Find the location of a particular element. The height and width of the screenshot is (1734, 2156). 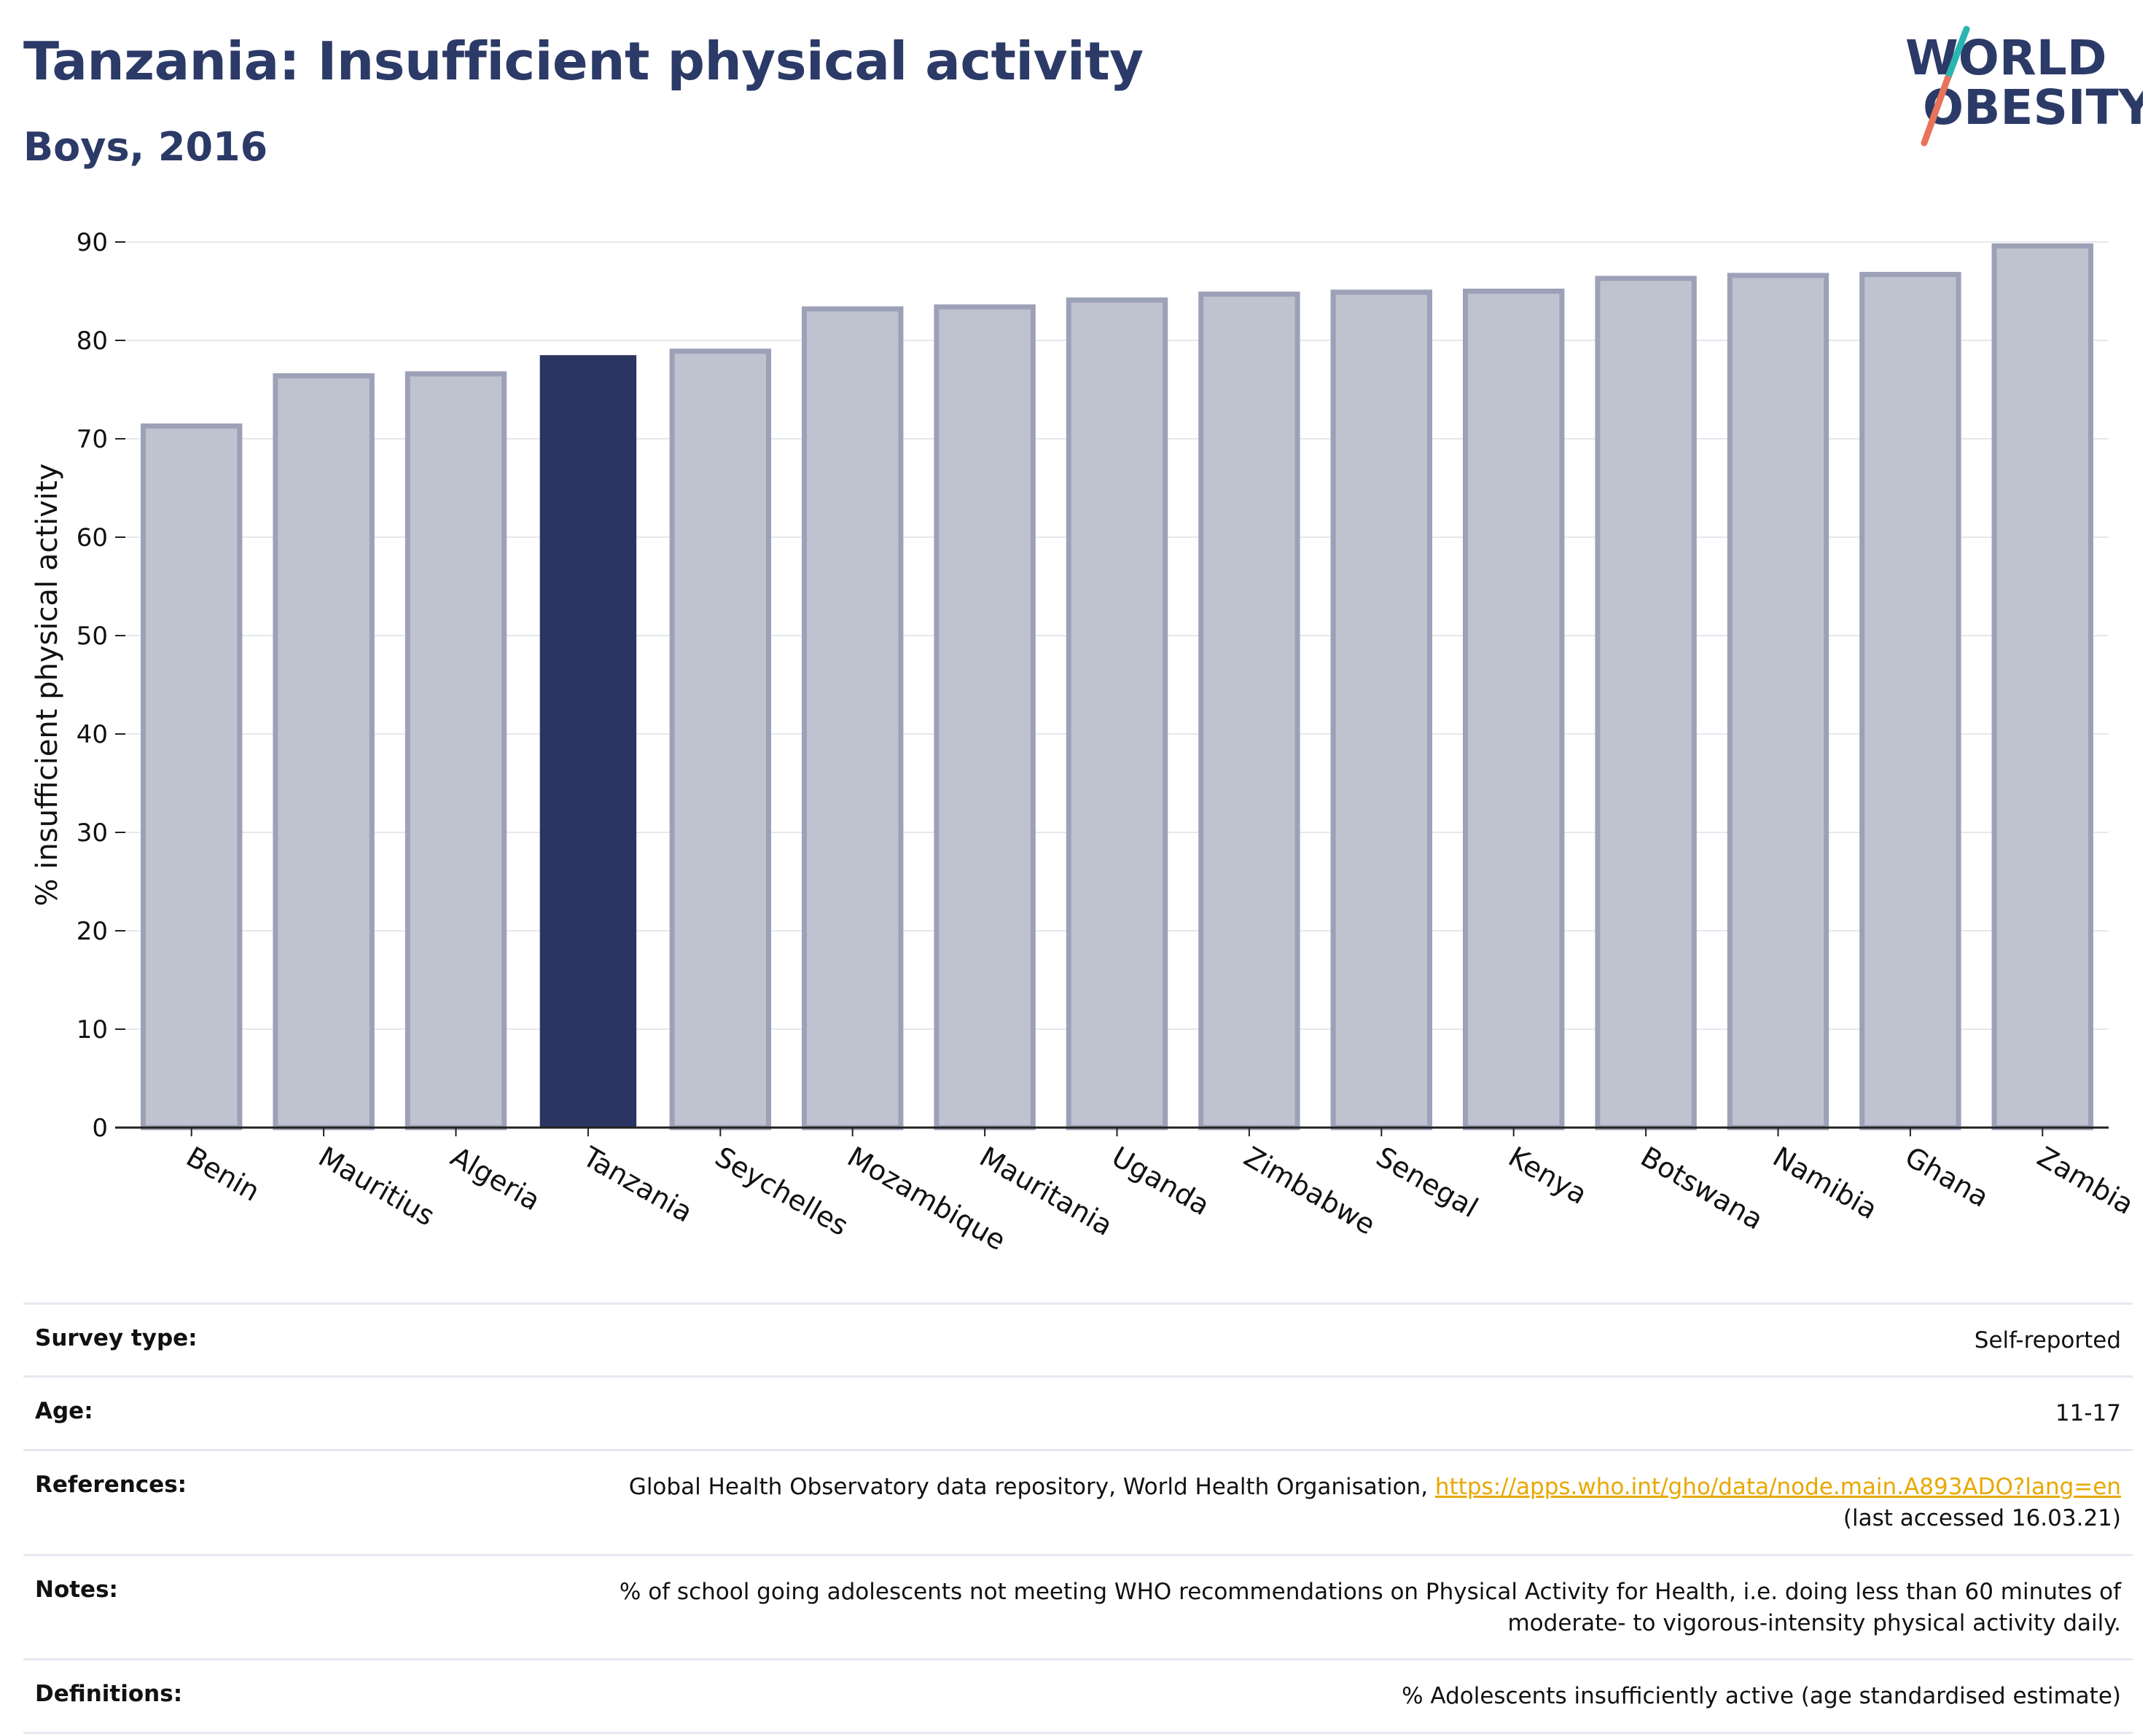

x-tick-label-senegal: Senegal is located at coordinates (1427, 1183).